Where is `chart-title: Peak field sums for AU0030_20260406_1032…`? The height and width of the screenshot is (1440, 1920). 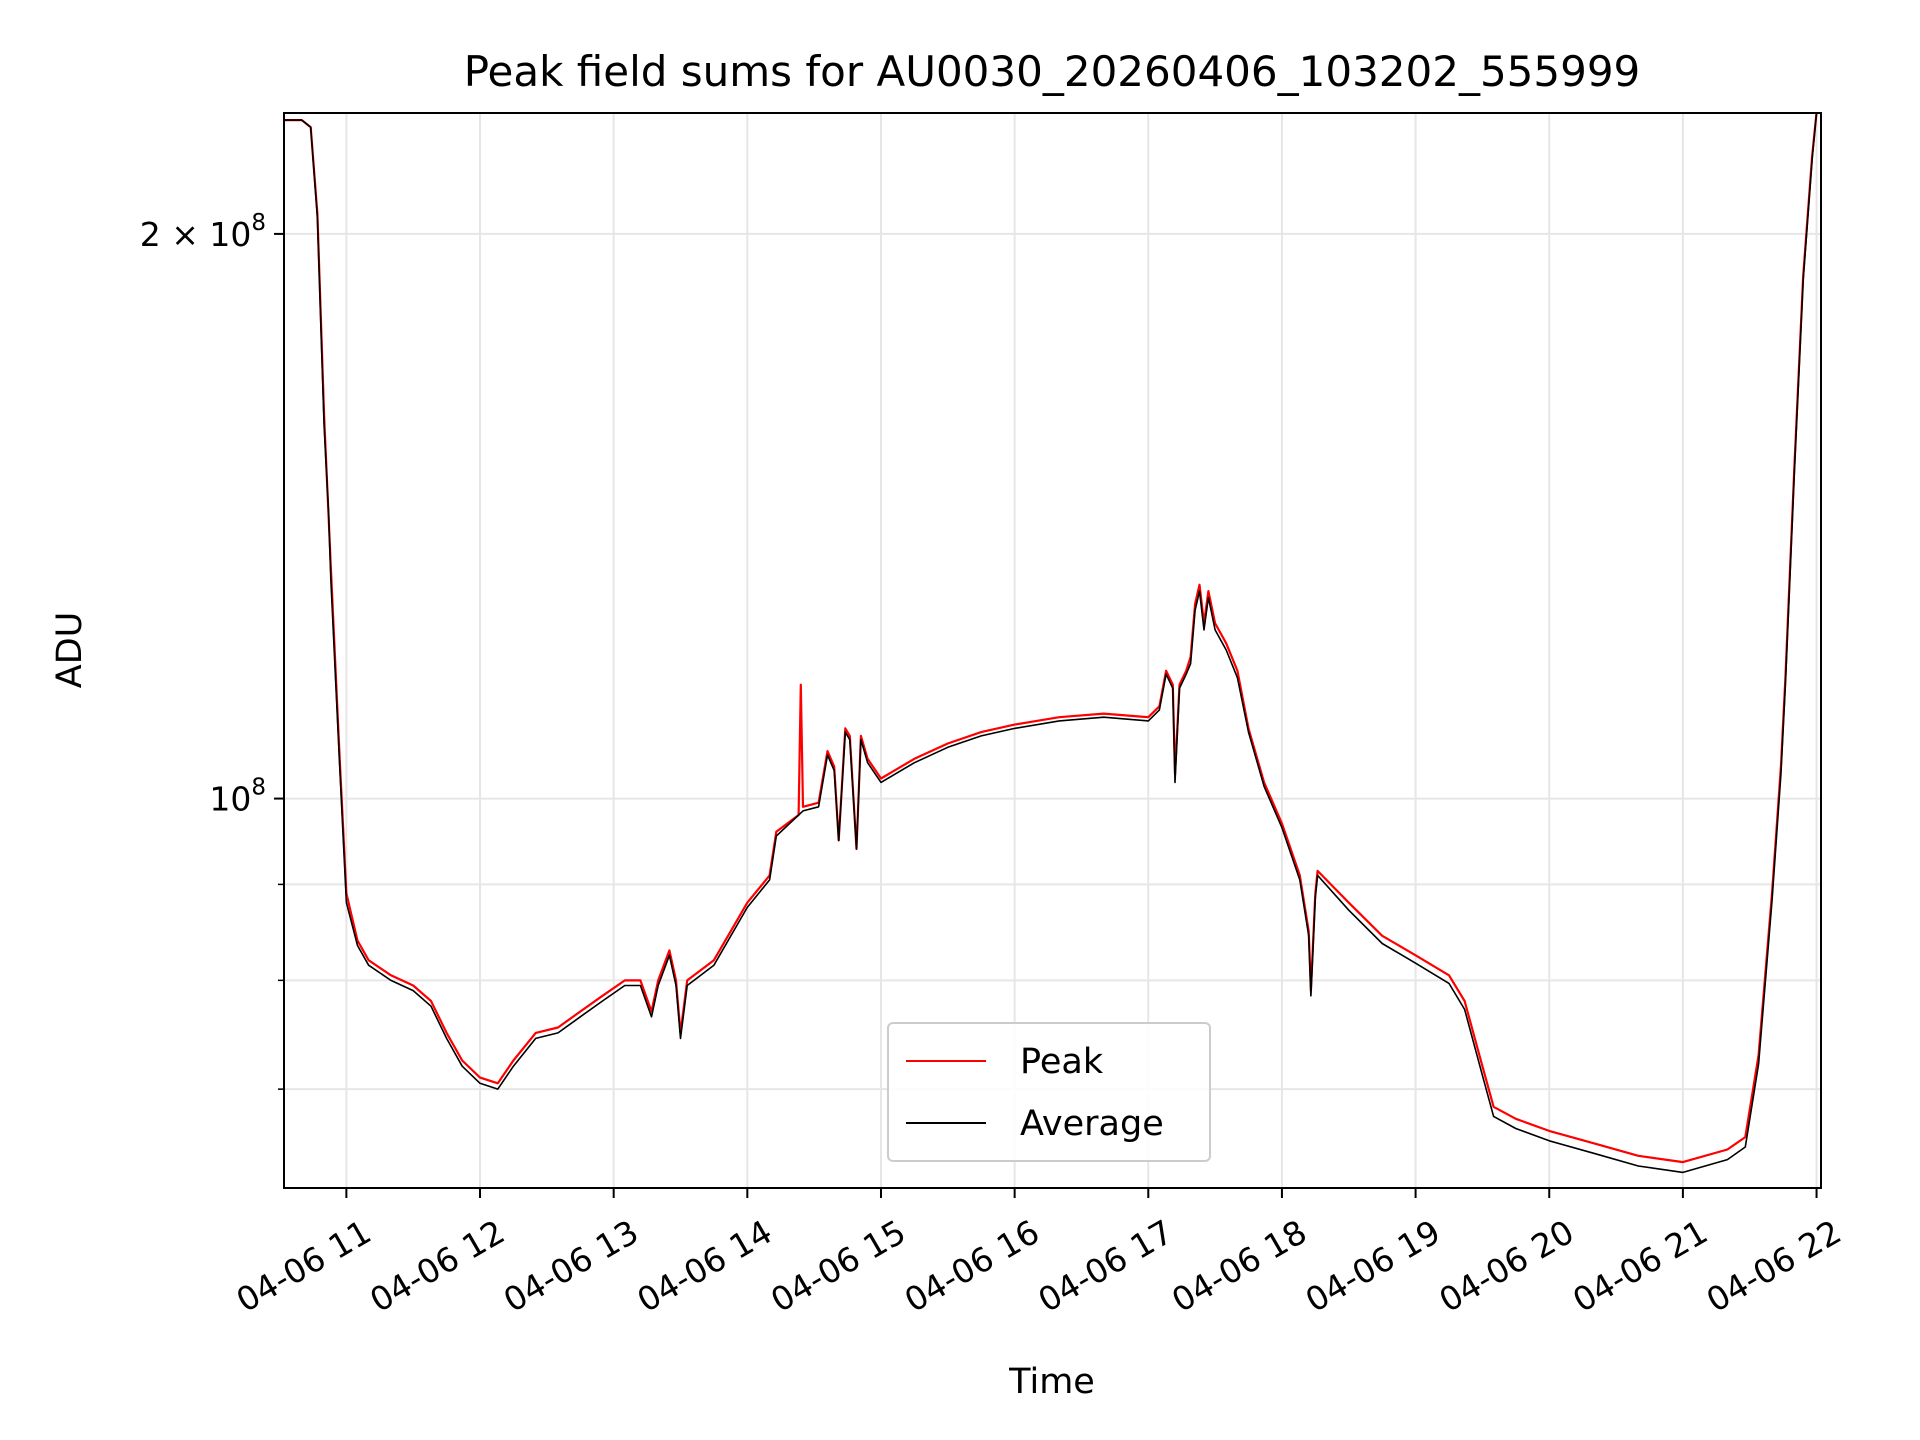
chart-title: Peak field sums for AU0030_20260406_1032… is located at coordinates (1052, 71).